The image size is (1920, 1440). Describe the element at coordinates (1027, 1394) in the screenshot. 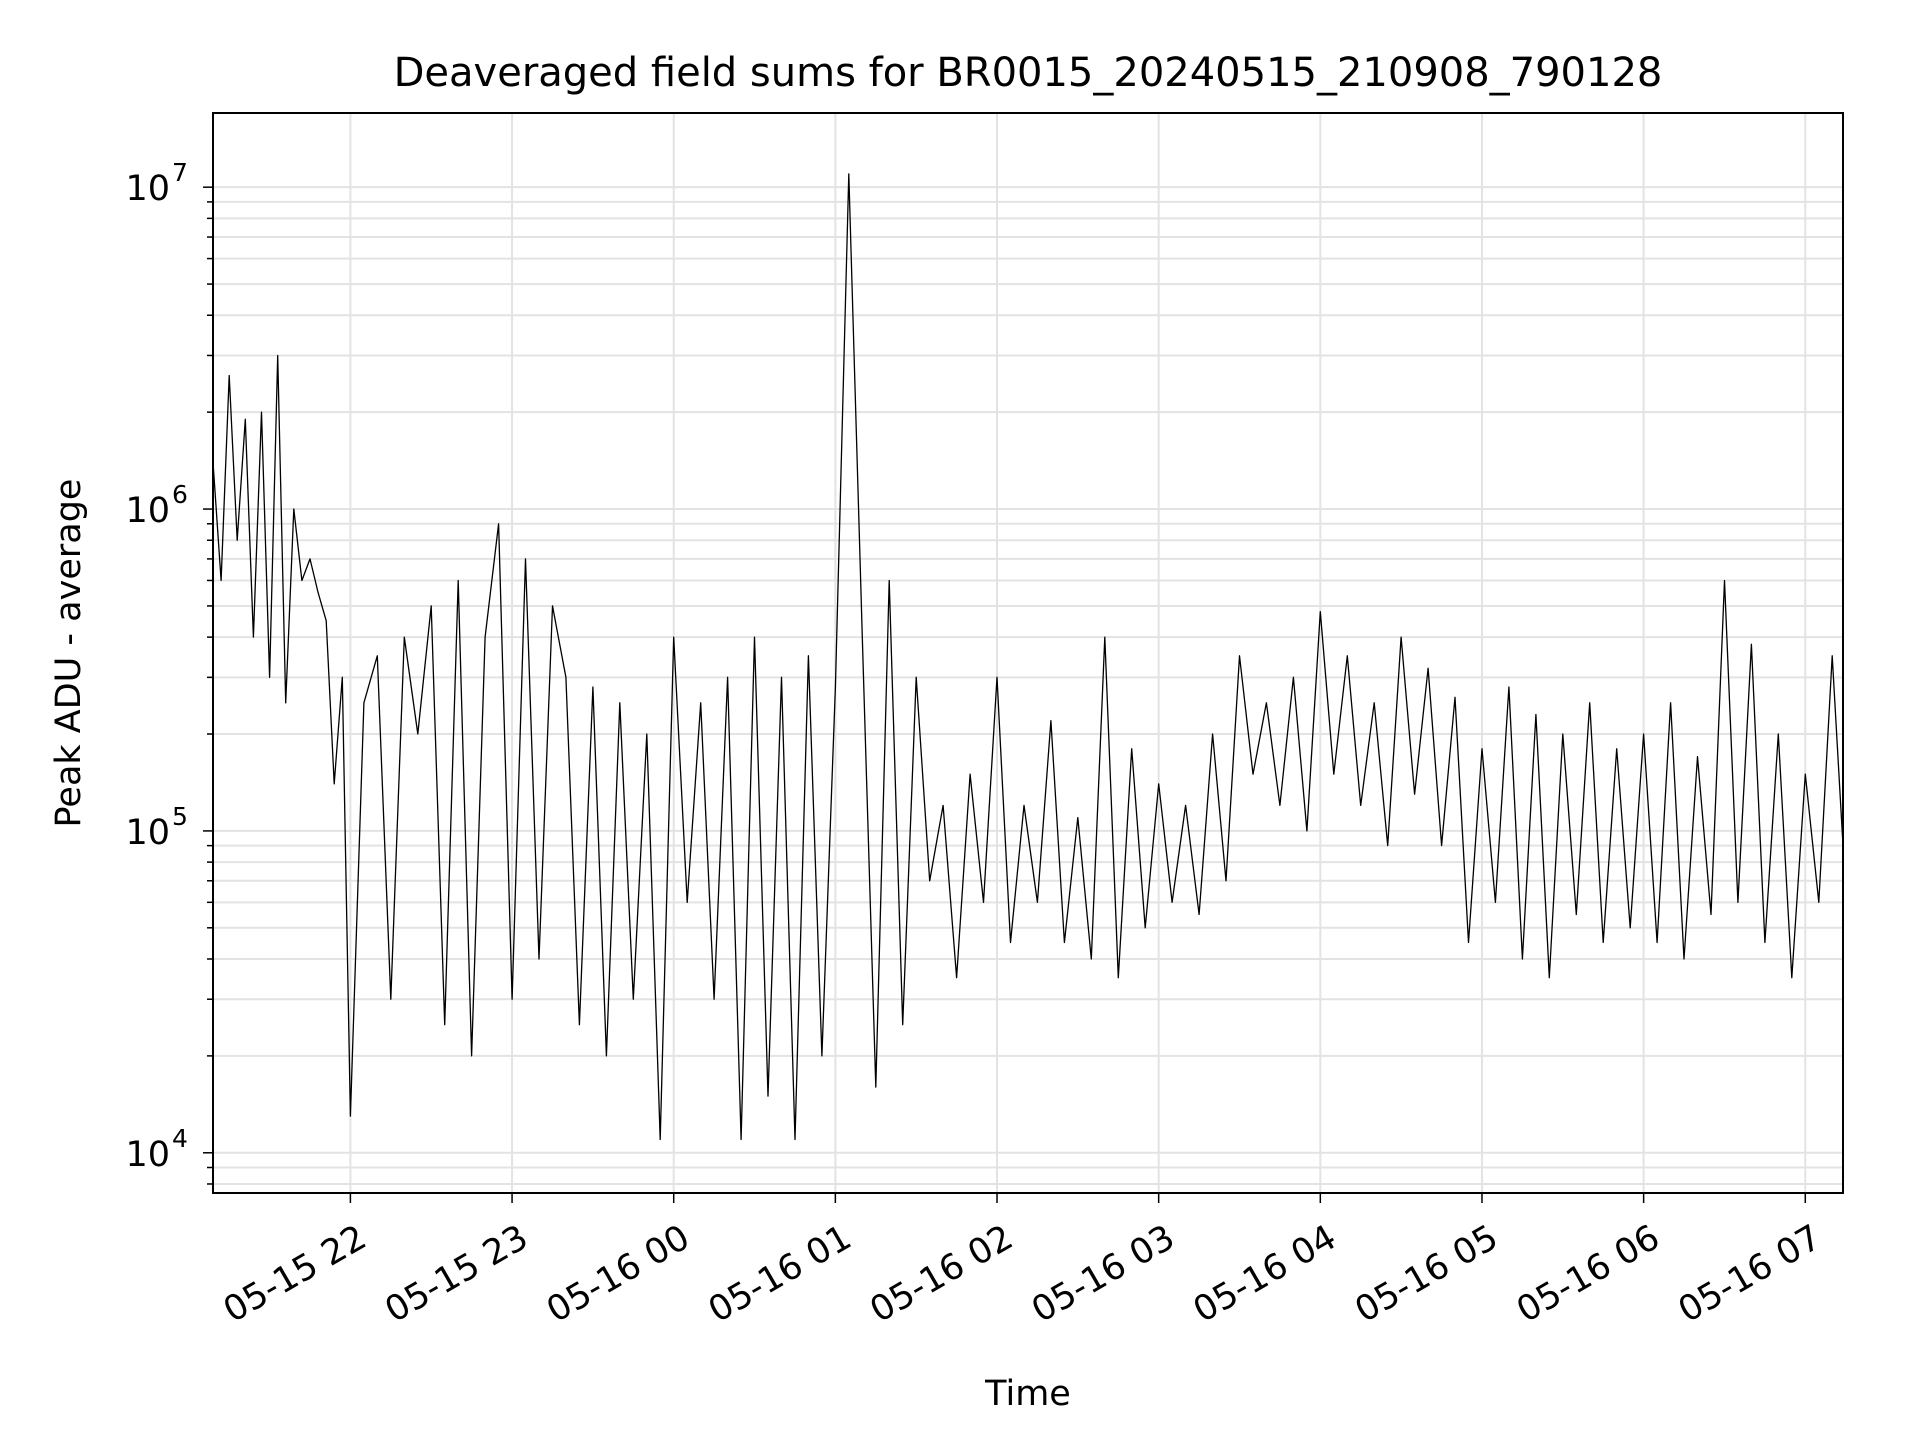

I see `x-axis-label: Time` at that location.